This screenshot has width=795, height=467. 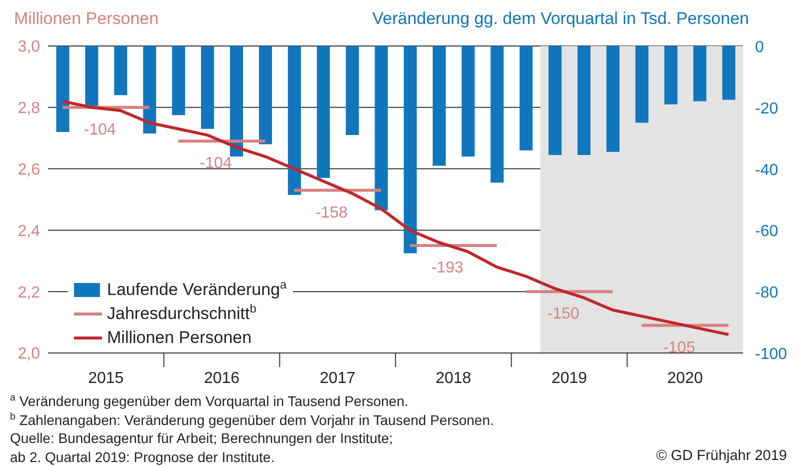 I want to click on y2-tick-label: -60, so click(x=766, y=231).